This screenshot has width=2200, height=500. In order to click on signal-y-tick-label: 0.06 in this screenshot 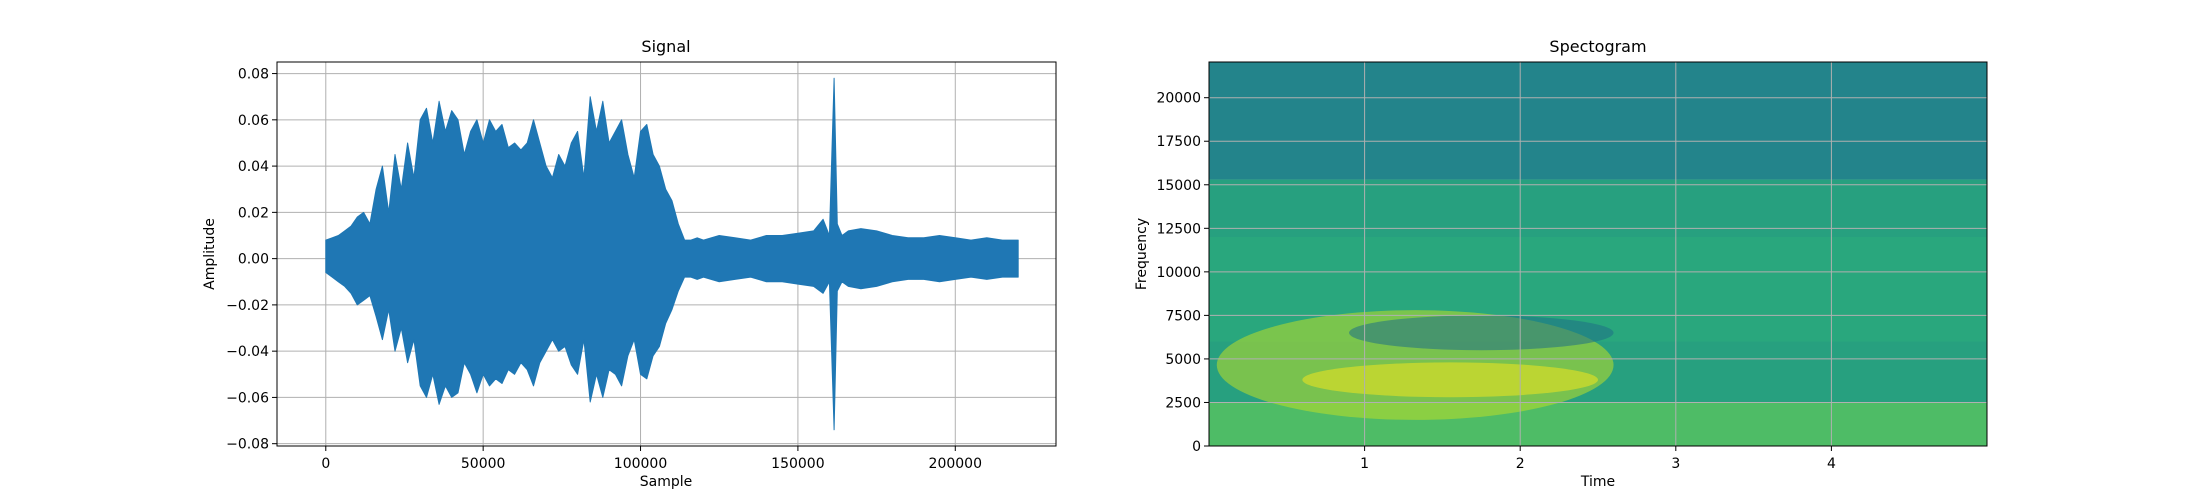, I will do `click(253, 121)`.